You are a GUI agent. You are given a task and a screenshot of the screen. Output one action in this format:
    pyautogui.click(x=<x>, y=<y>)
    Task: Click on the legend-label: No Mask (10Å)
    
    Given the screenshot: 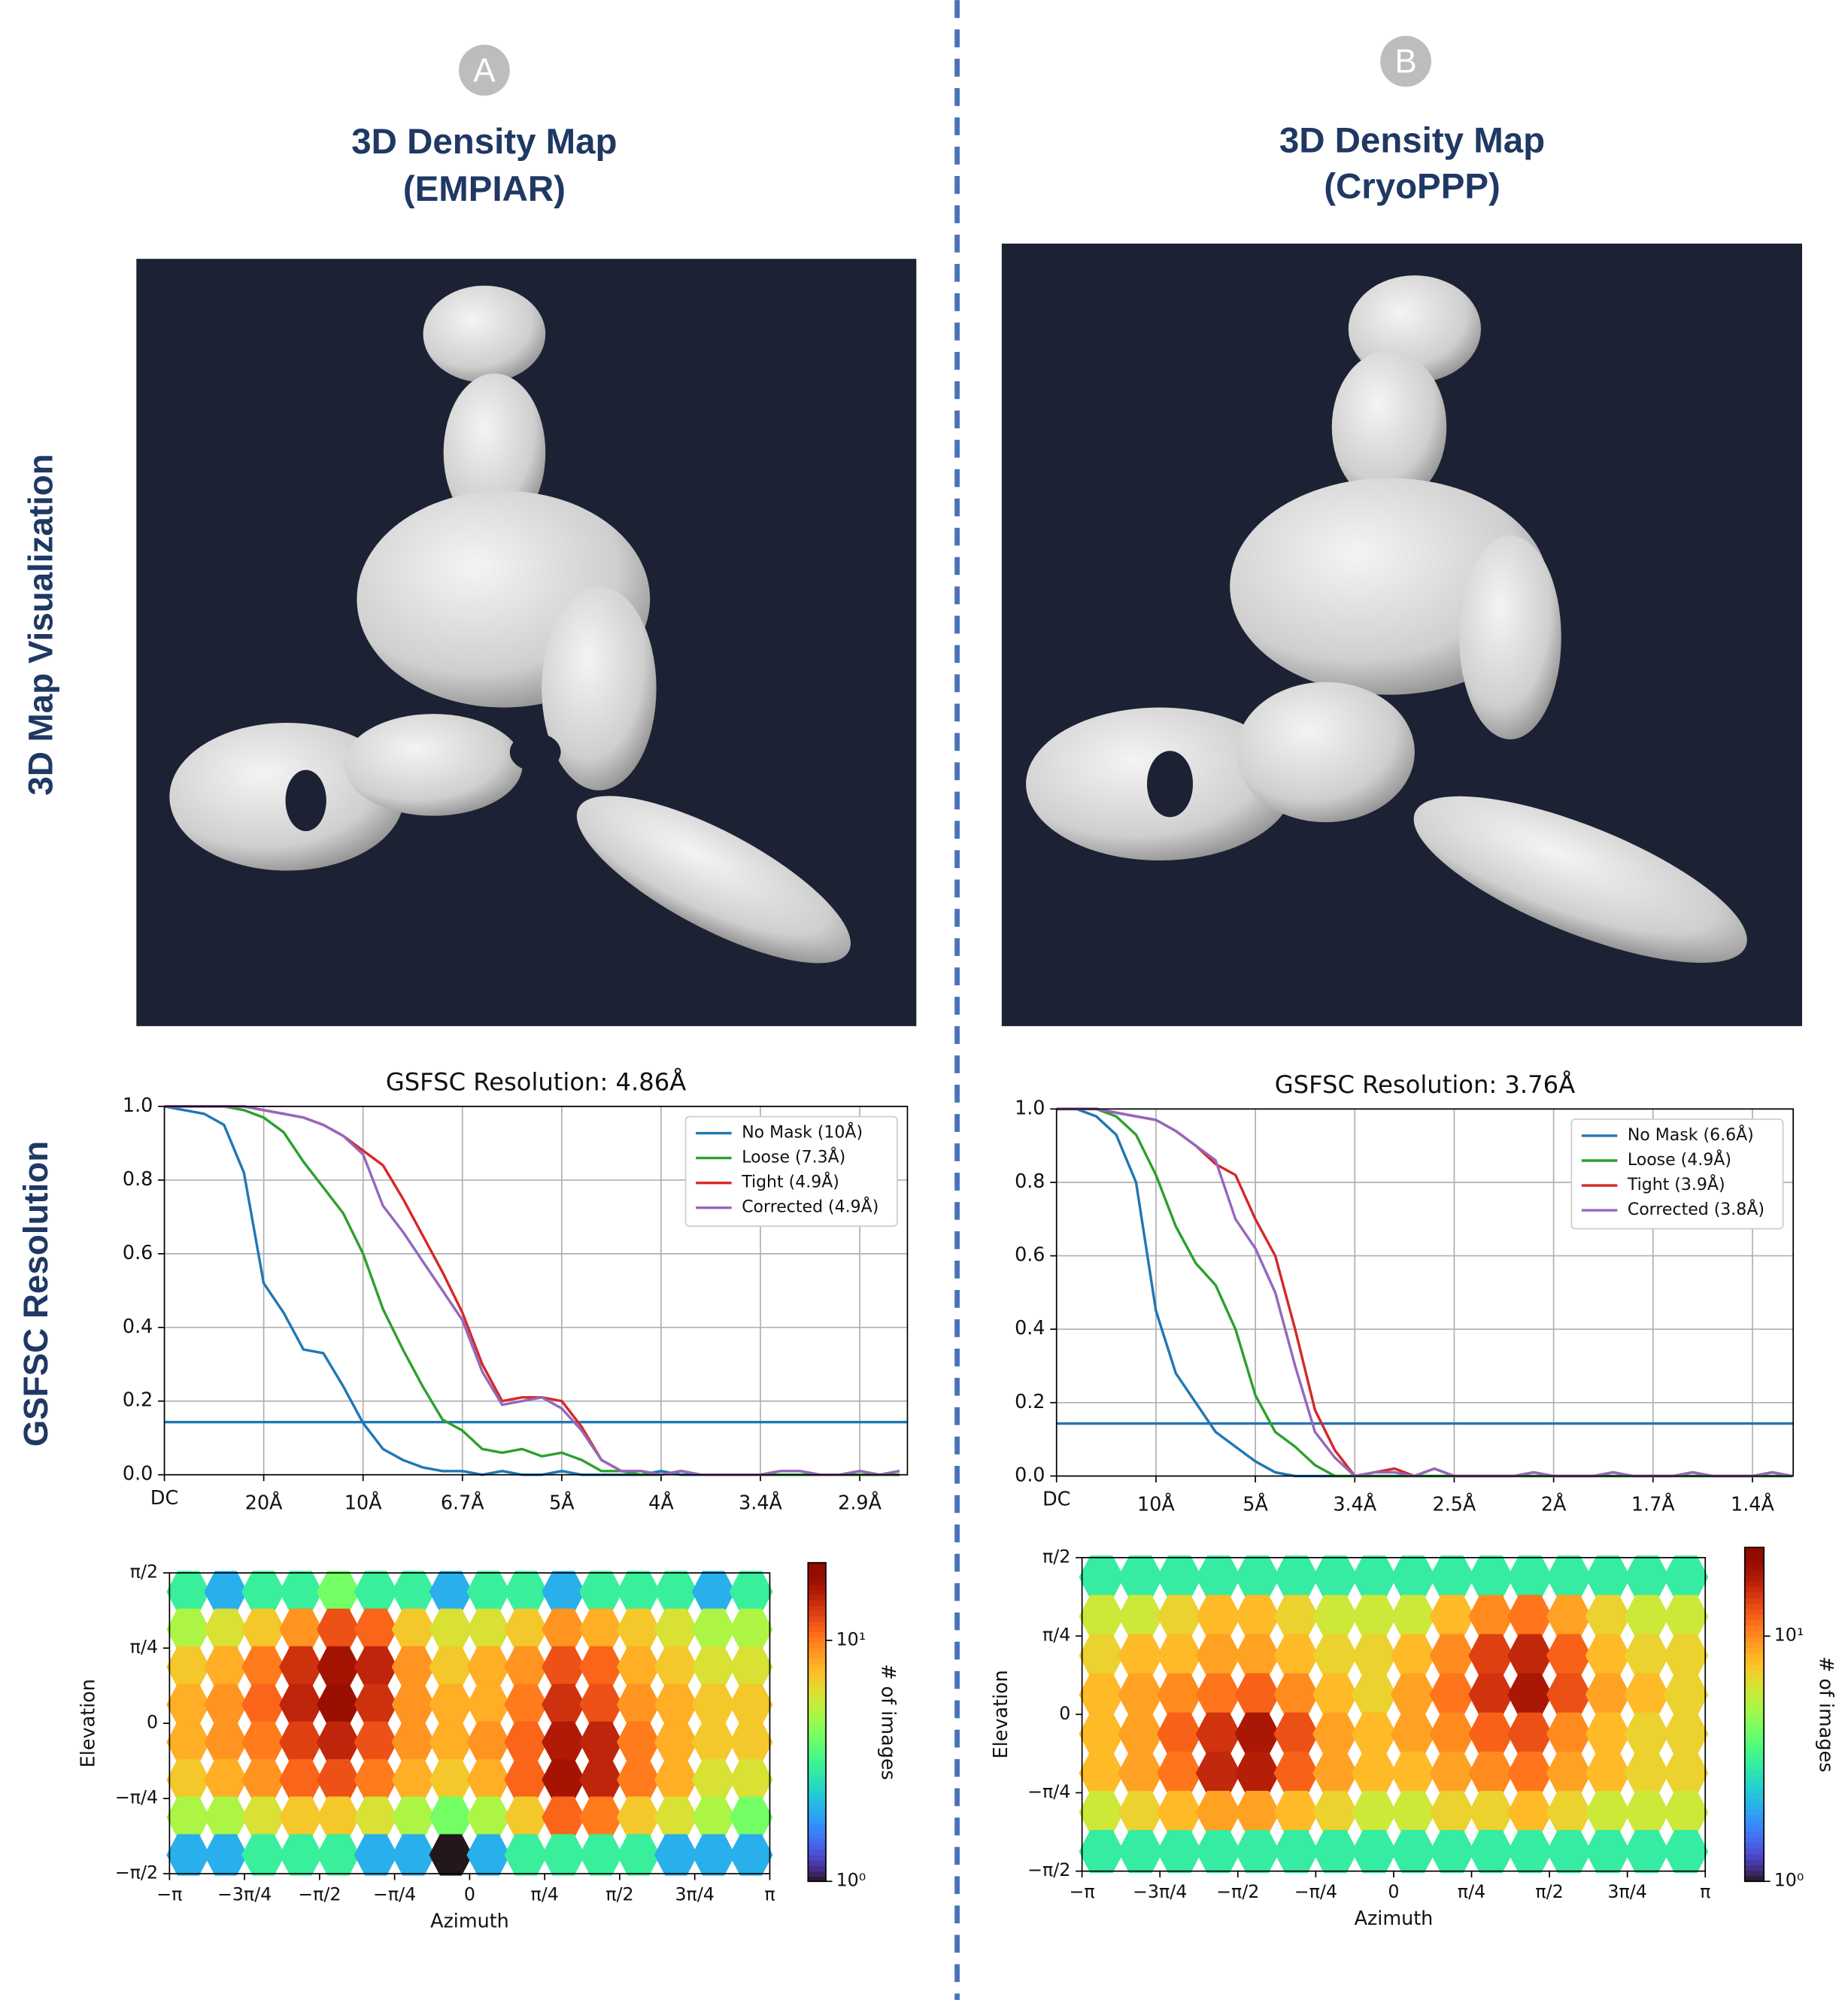 What is the action you would take?
    pyautogui.click(x=802, y=1132)
    